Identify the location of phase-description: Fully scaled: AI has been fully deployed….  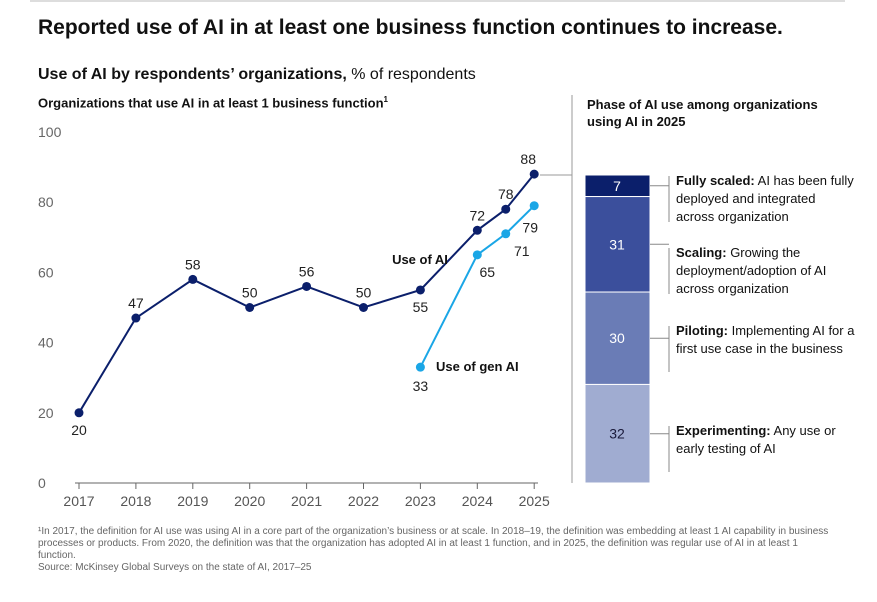
(766, 199).